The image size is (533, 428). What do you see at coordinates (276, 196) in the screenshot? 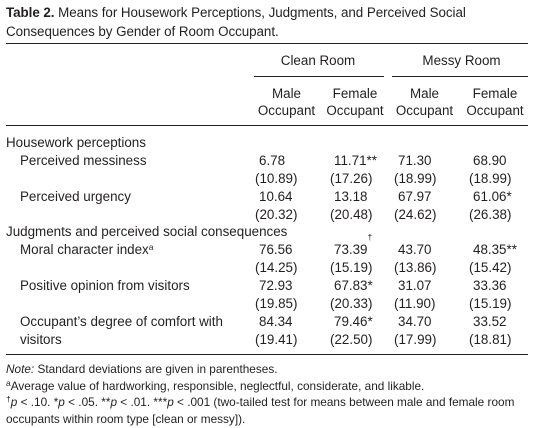
I see `cell-urgency-clean-male: 10.64` at bounding box center [276, 196].